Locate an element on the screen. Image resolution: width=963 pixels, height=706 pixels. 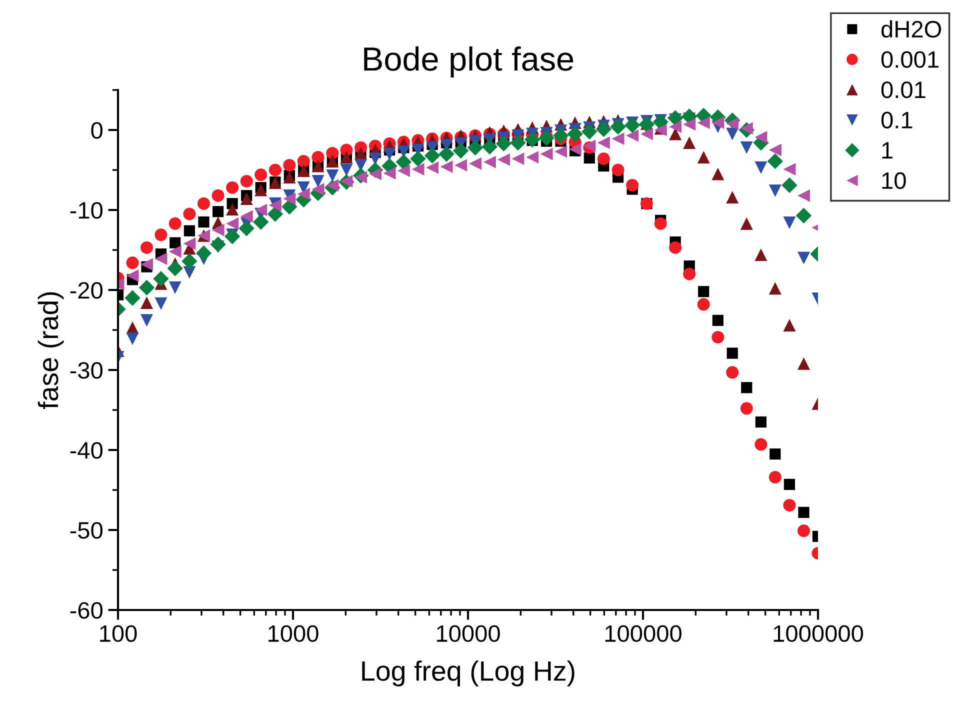
legend-label: 0.001 is located at coordinates (909, 59).